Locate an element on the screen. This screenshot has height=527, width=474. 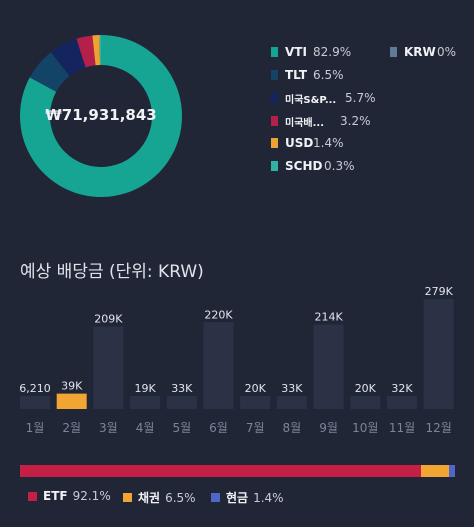
allocation-percent: 92.1% is located at coordinates (91, 496).